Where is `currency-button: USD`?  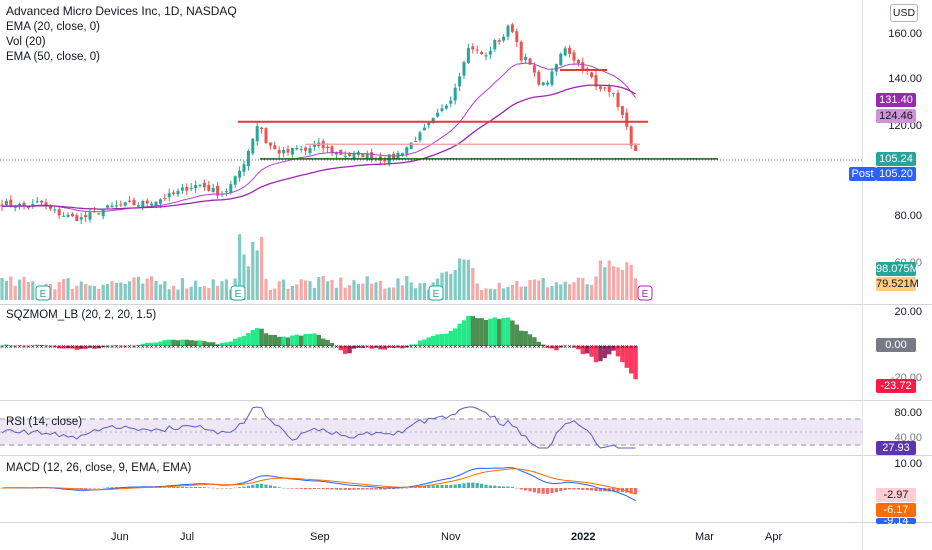
currency-button: USD is located at coordinates (904, 13).